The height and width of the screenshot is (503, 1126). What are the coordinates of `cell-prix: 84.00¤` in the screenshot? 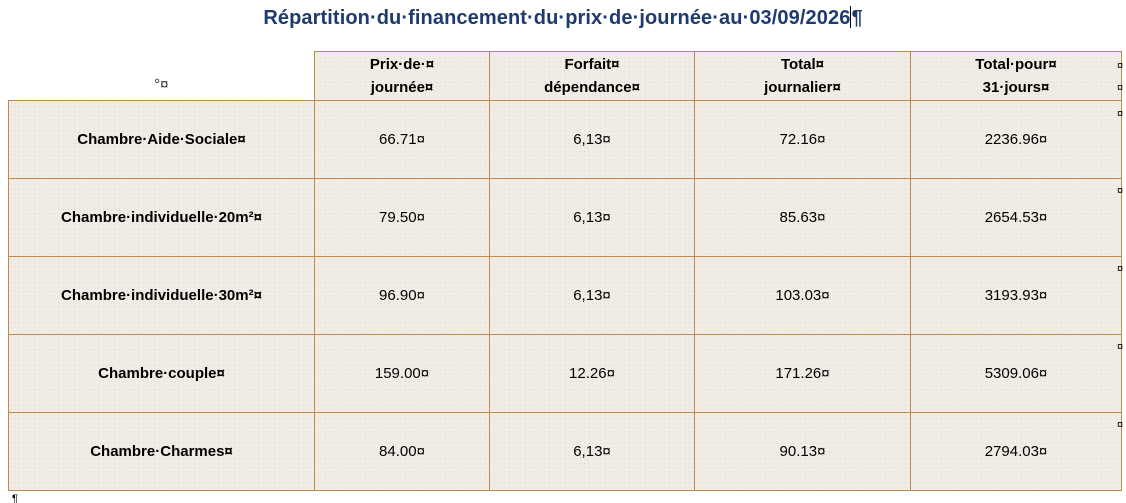 It's located at (402, 451).